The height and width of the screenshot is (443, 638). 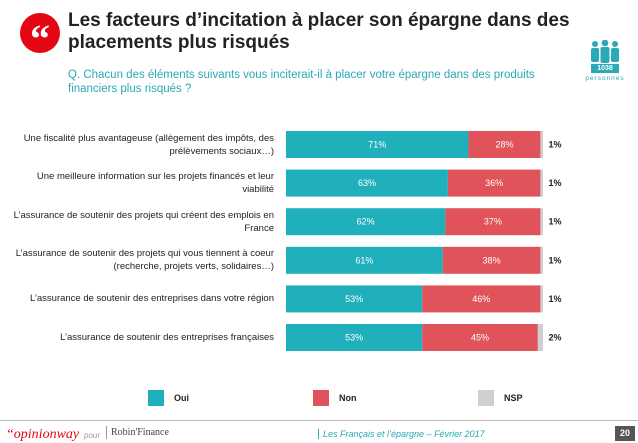 I want to click on data-label-non: 38%, so click(x=492, y=260).